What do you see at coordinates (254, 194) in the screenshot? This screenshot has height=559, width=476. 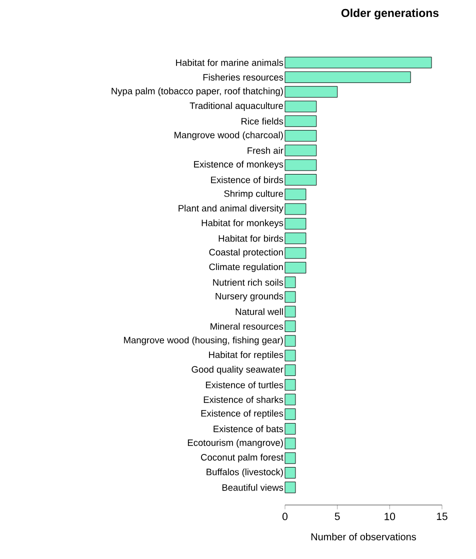 I see `y-tick-label: Shrimp culture` at bounding box center [254, 194].